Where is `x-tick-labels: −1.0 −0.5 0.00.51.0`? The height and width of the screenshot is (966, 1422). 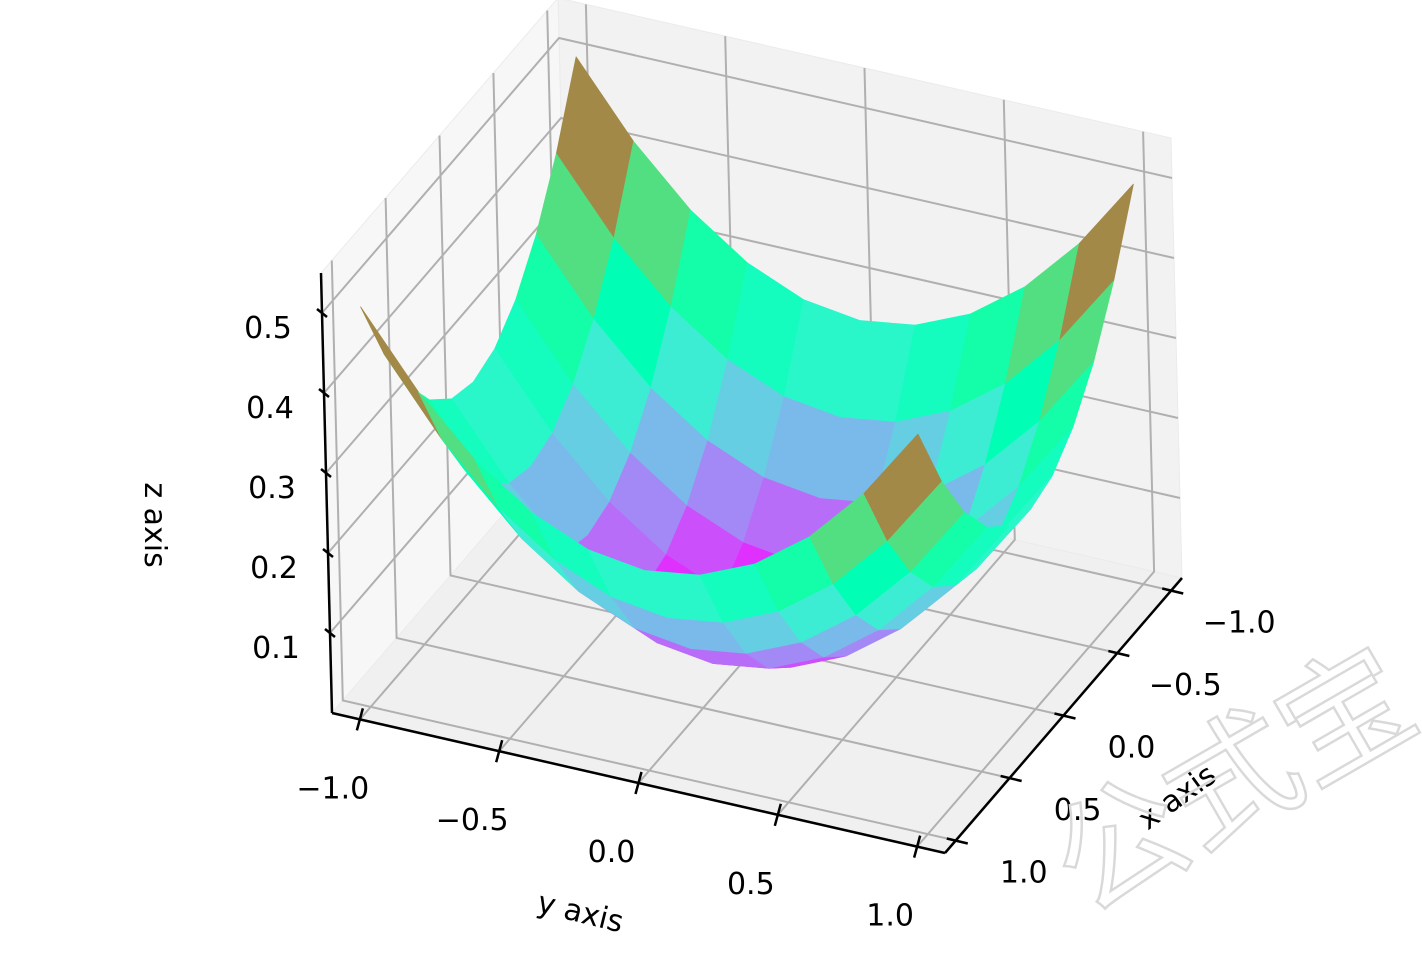 x-tick-labels: −1.0 −0.5 0.00.51.0 is located at coordinates (1138, 748).